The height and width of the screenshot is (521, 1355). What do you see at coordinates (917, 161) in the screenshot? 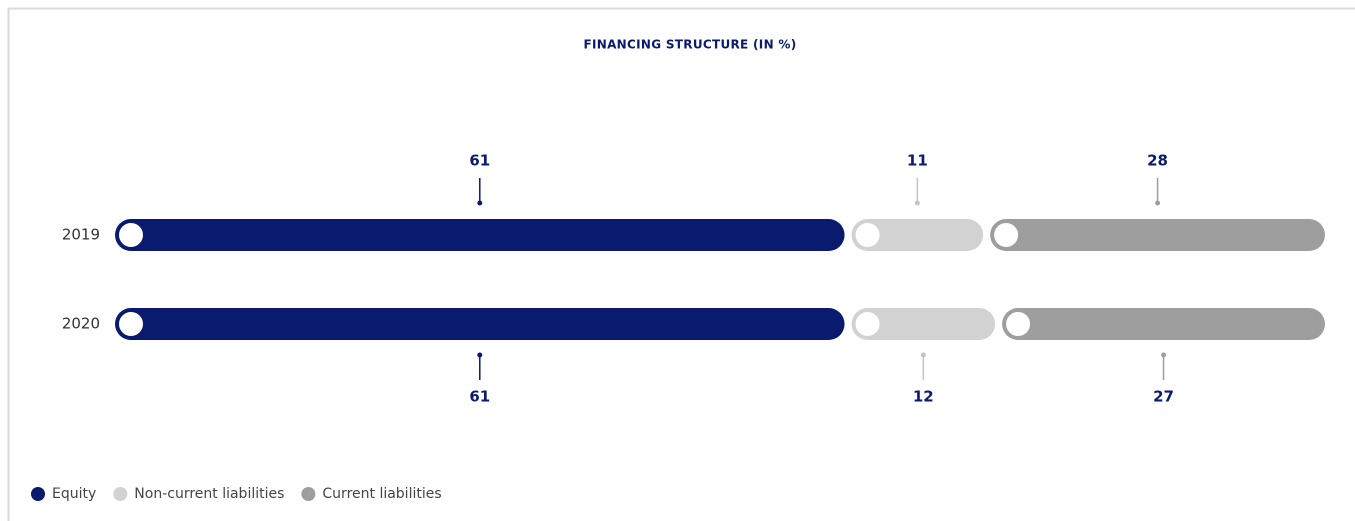
I see `data-label: 11` at bounding box center [917, 161].